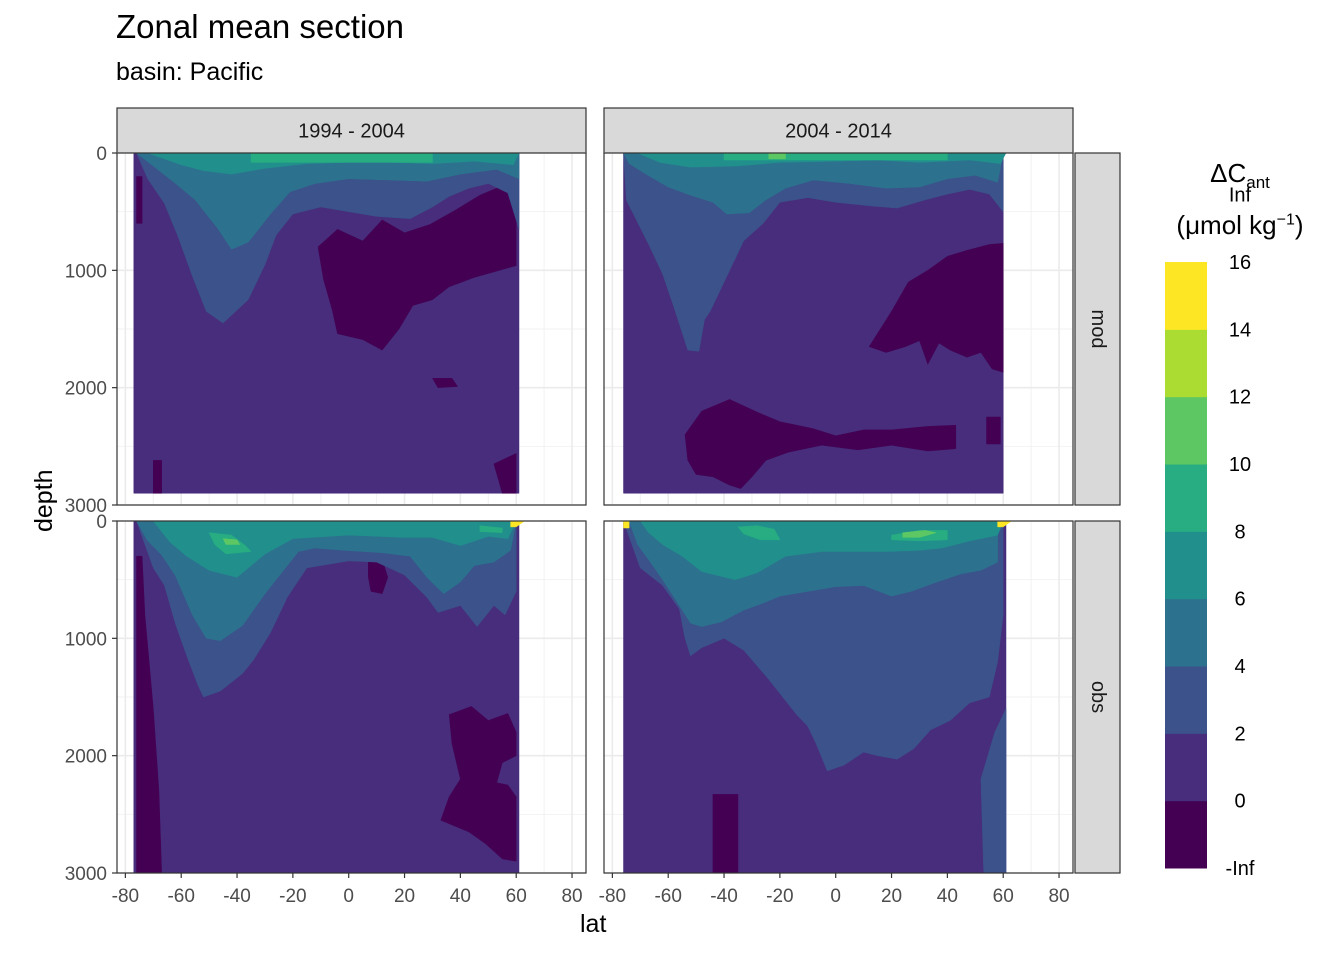 The height and width of the screenshot is (960, 1344). Describe the element at coordinates (1258, 183) in the screenshot. I see `legend-title-sub: ant` at that location.